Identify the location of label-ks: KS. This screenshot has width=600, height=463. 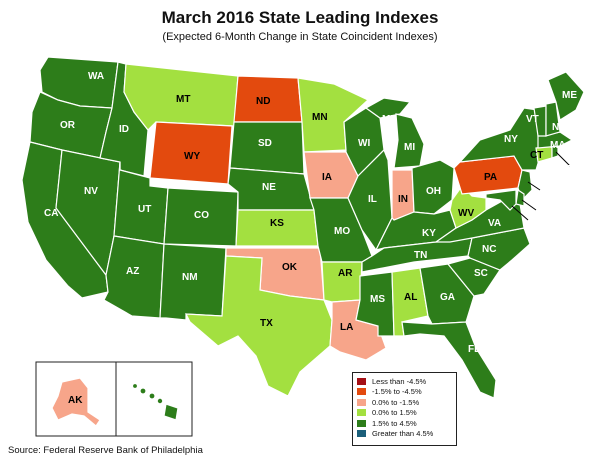
(277, 223).